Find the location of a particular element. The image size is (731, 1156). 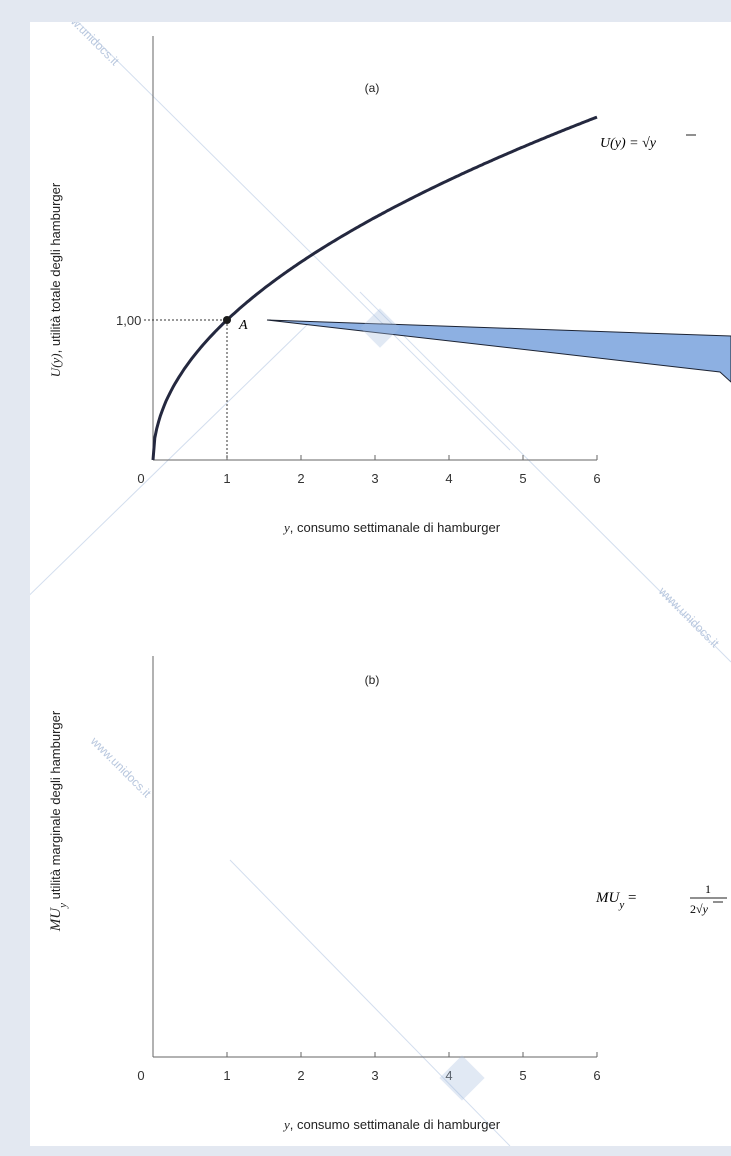

panel-a-xtick-label-2: 2 is located at coordinates (300, 478).